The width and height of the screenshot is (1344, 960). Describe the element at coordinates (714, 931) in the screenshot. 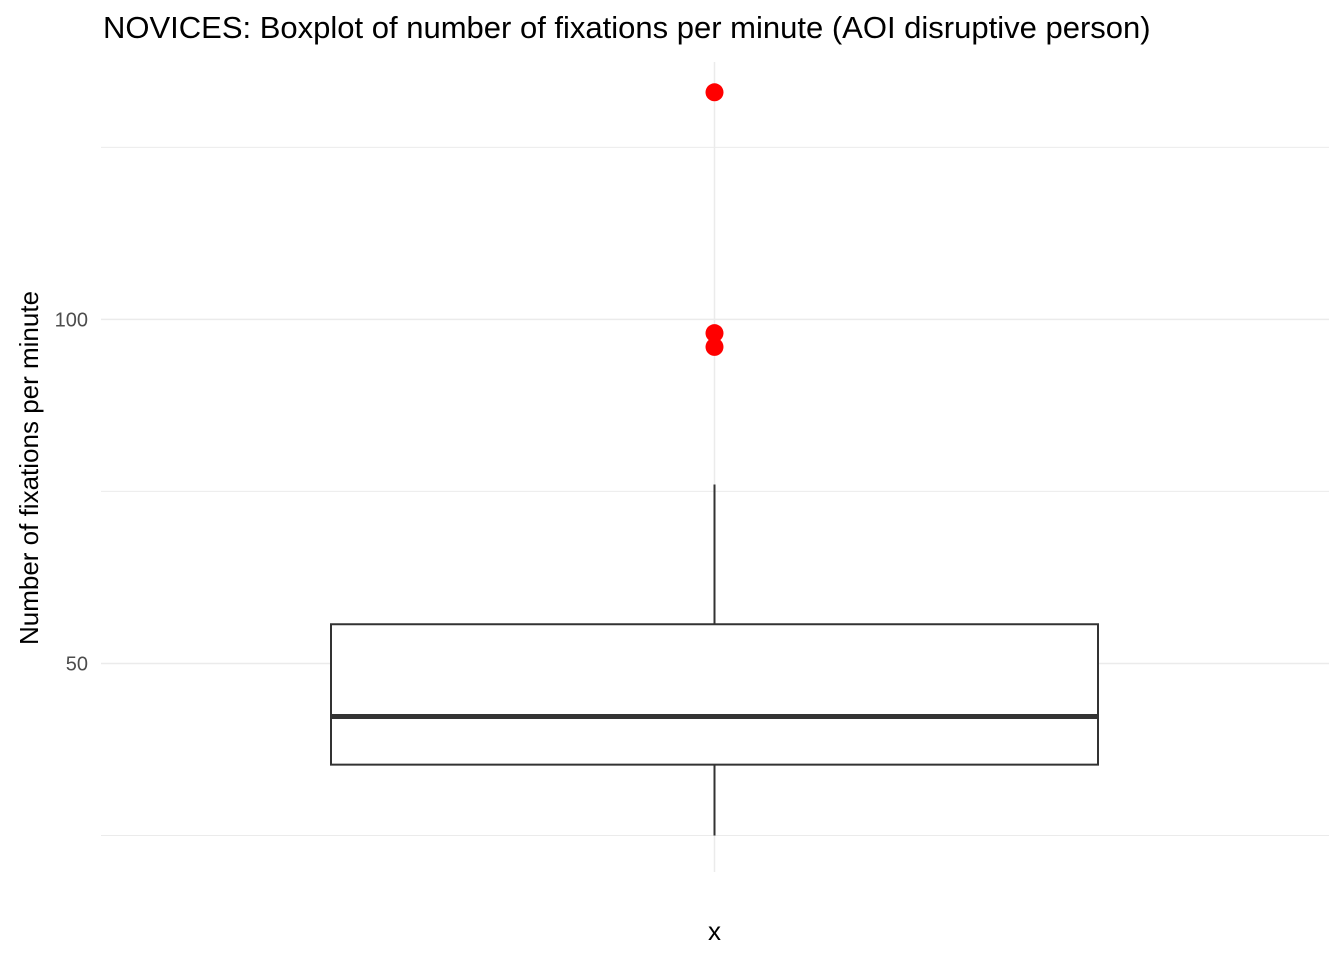

I see `x-axis-category-label: x` at that location.